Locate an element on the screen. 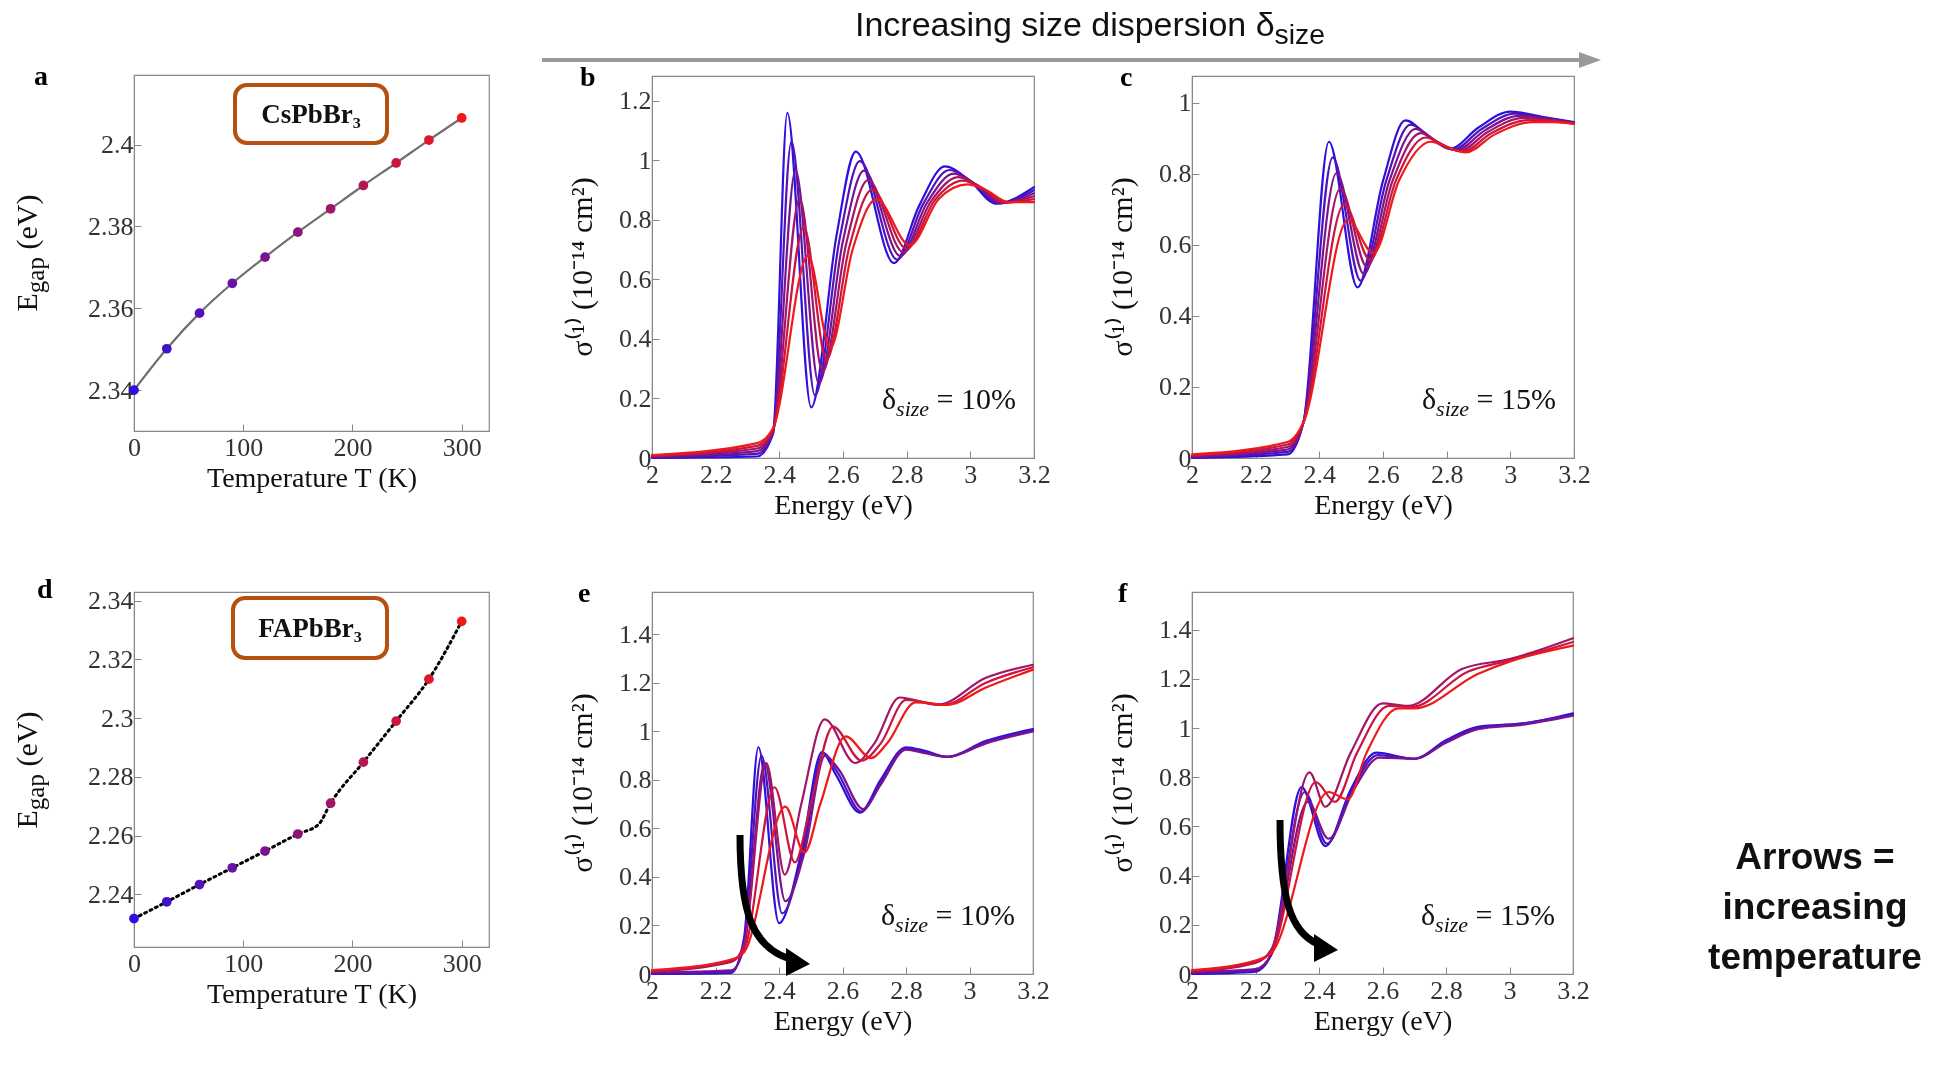 The image size is (1955, 1072). chart-title: e is located at coordinates (584, 592).